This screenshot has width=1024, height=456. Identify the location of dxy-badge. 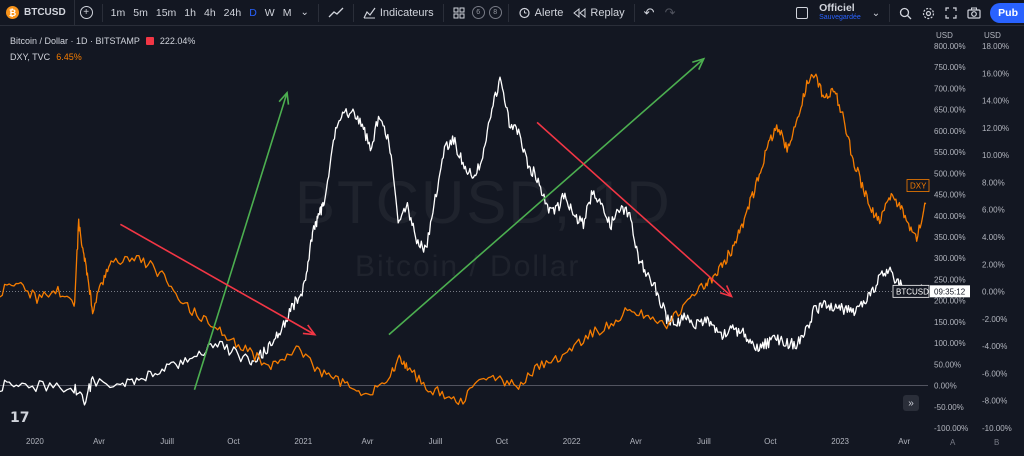
(918, 185).